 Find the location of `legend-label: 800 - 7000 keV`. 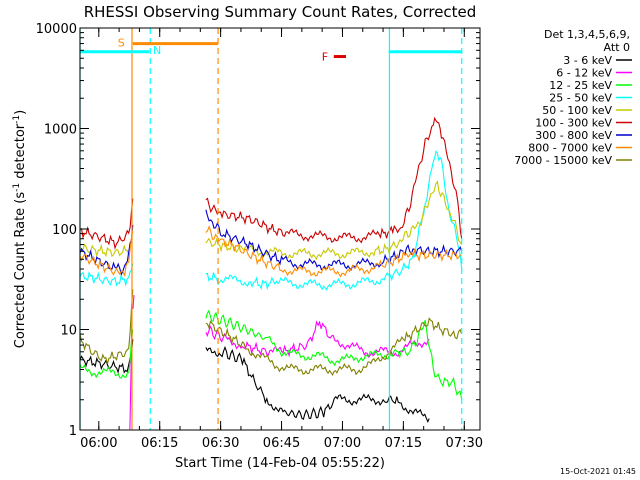

legend-label: 800 - 7000 keV is located at coordinates (570, 148).